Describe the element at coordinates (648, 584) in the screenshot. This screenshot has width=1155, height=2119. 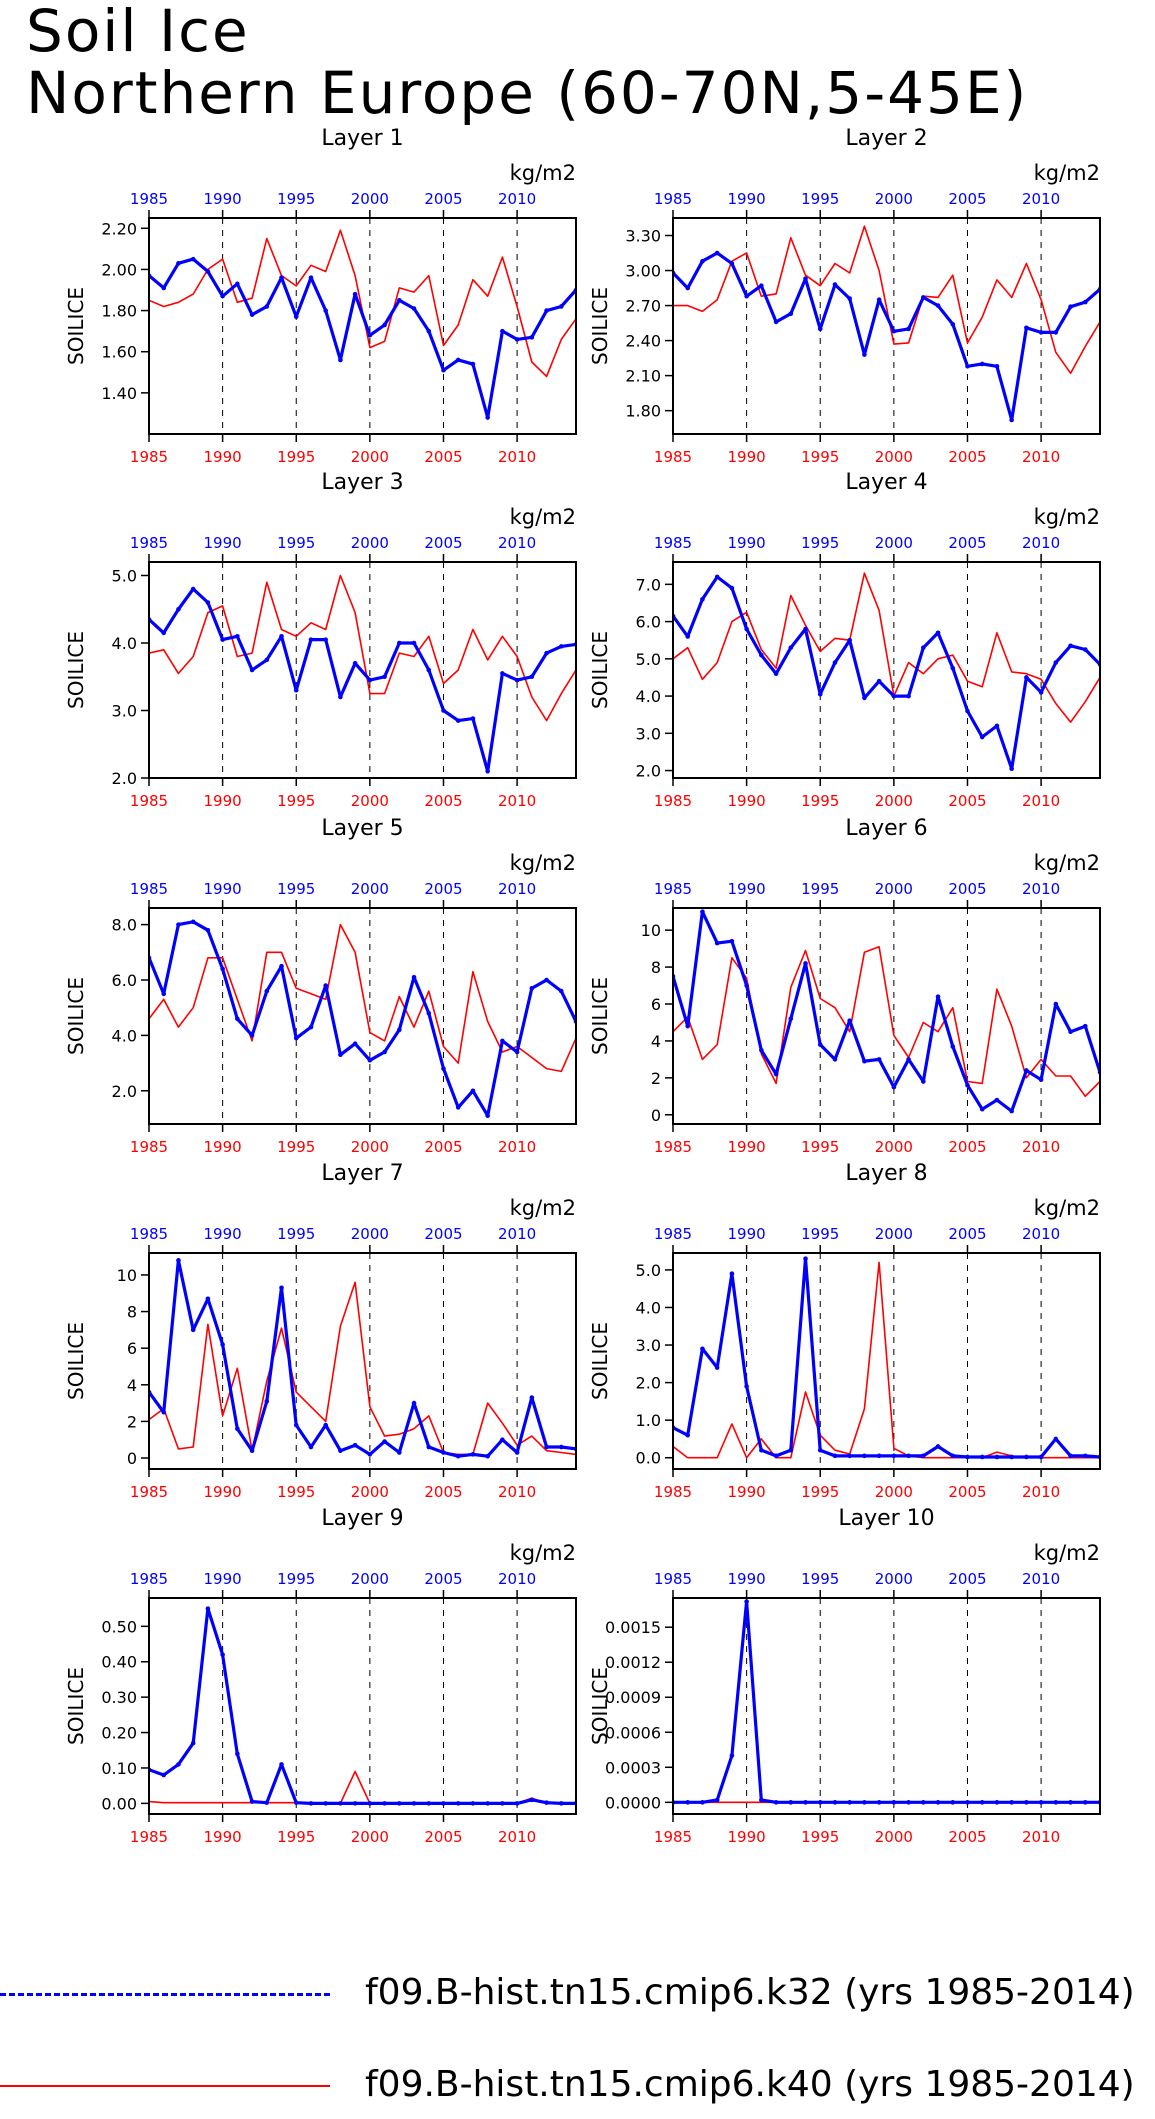
I see `y-tick-label: 7.0` at that location.